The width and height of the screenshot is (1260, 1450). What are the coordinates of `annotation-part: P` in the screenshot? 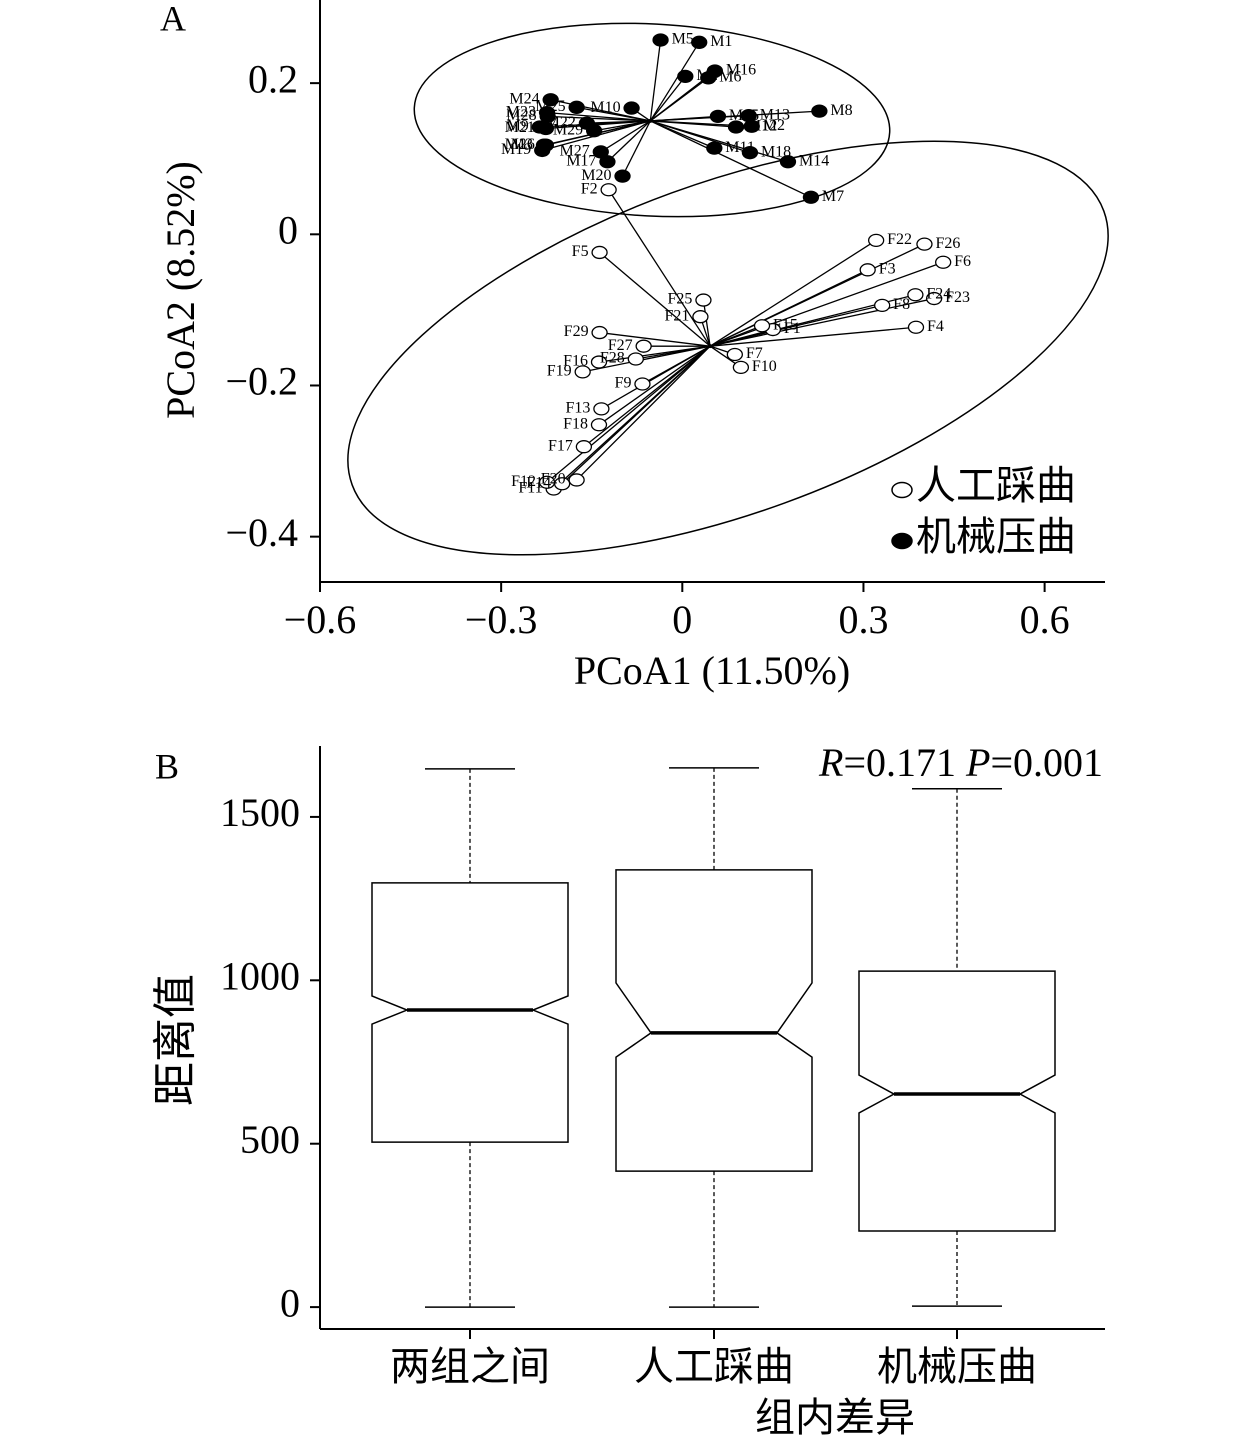 It's located at (977, 762).